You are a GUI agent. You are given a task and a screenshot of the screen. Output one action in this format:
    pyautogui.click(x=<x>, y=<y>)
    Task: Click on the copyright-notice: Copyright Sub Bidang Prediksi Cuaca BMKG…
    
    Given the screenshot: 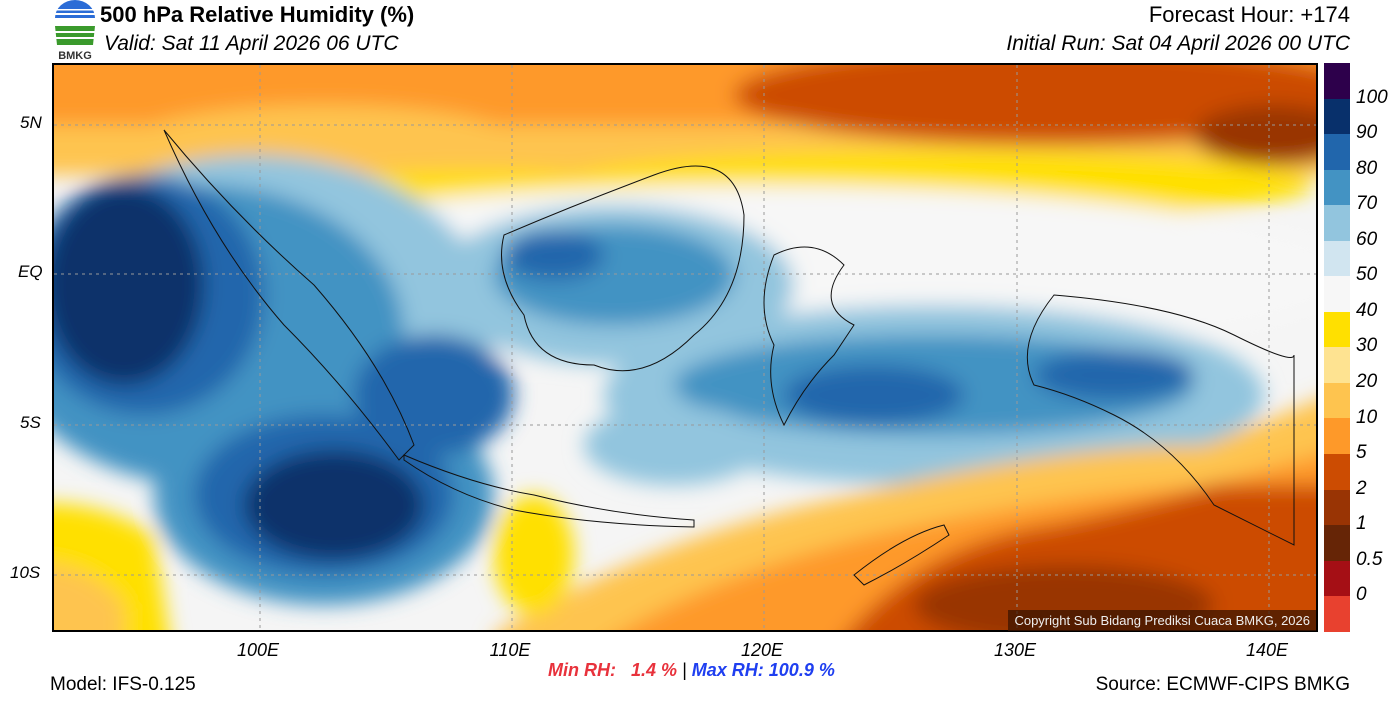 What is the action you would take?
    pyautogui.click(x=1162, y=620)
    